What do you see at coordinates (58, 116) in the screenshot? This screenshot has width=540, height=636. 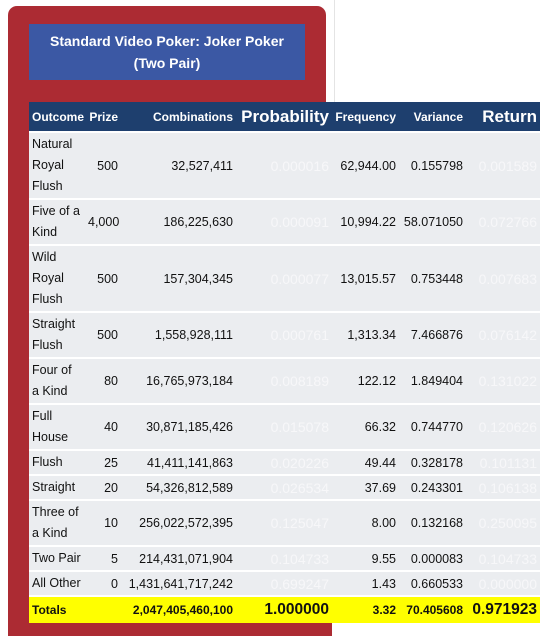 I see `header-outcome: Outcome` at bounding box center [58, 116].